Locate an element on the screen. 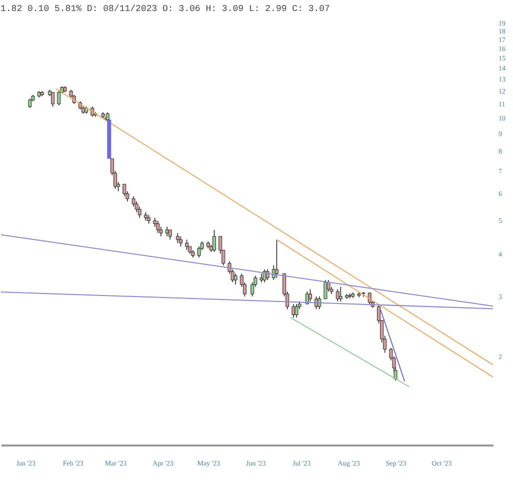 This screenshot has height=480, width=513. chart-title: 1.82 0.10 5.81% D: 08/11/2023 O: 3.06 H: 3.09 L: 2.99 C: 3.07 is located at coordinates (165, 9).